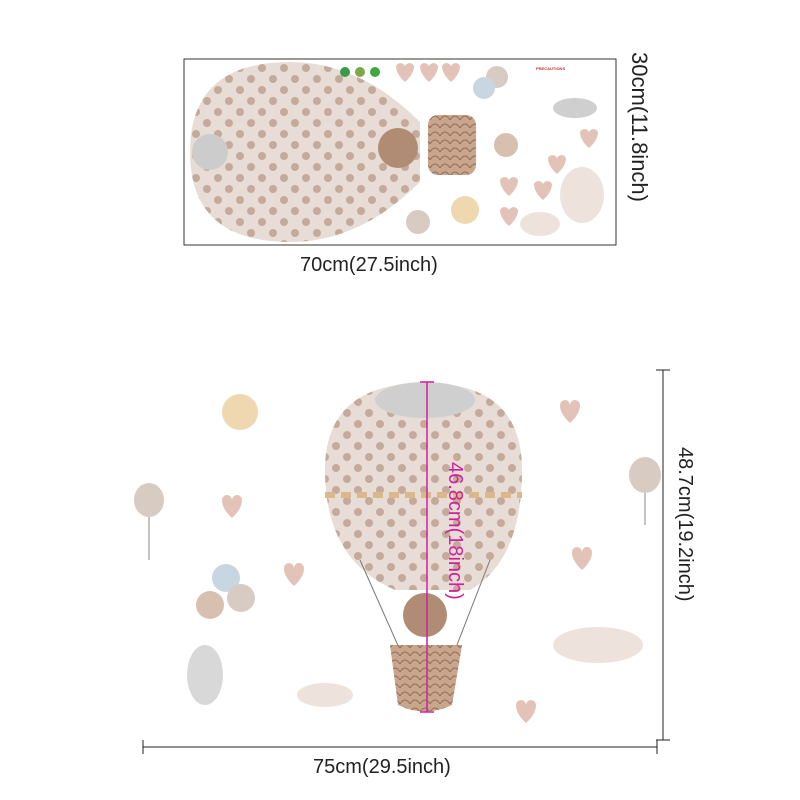 This screenshot has width=800, height=800. I want to click on bunny, so click(205, 675).